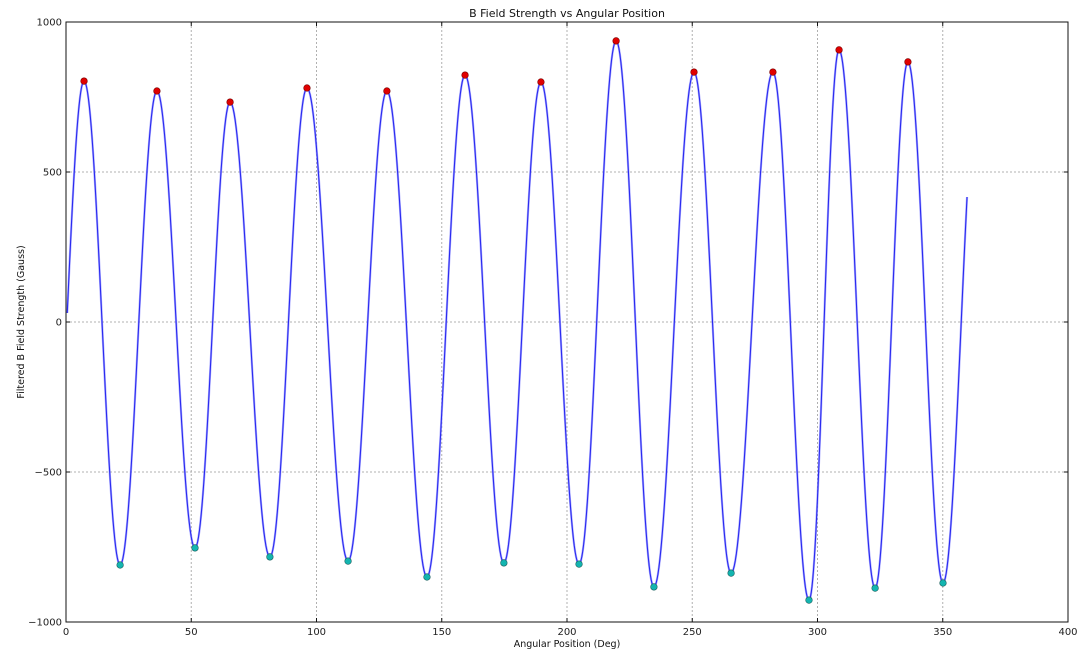 The height and width of the screenshot is (655, 1091). What do you see at coordinates (1067, 632) in the screenshot?
I see `x-tick-label: 400` at bounding box center [1067, 632].